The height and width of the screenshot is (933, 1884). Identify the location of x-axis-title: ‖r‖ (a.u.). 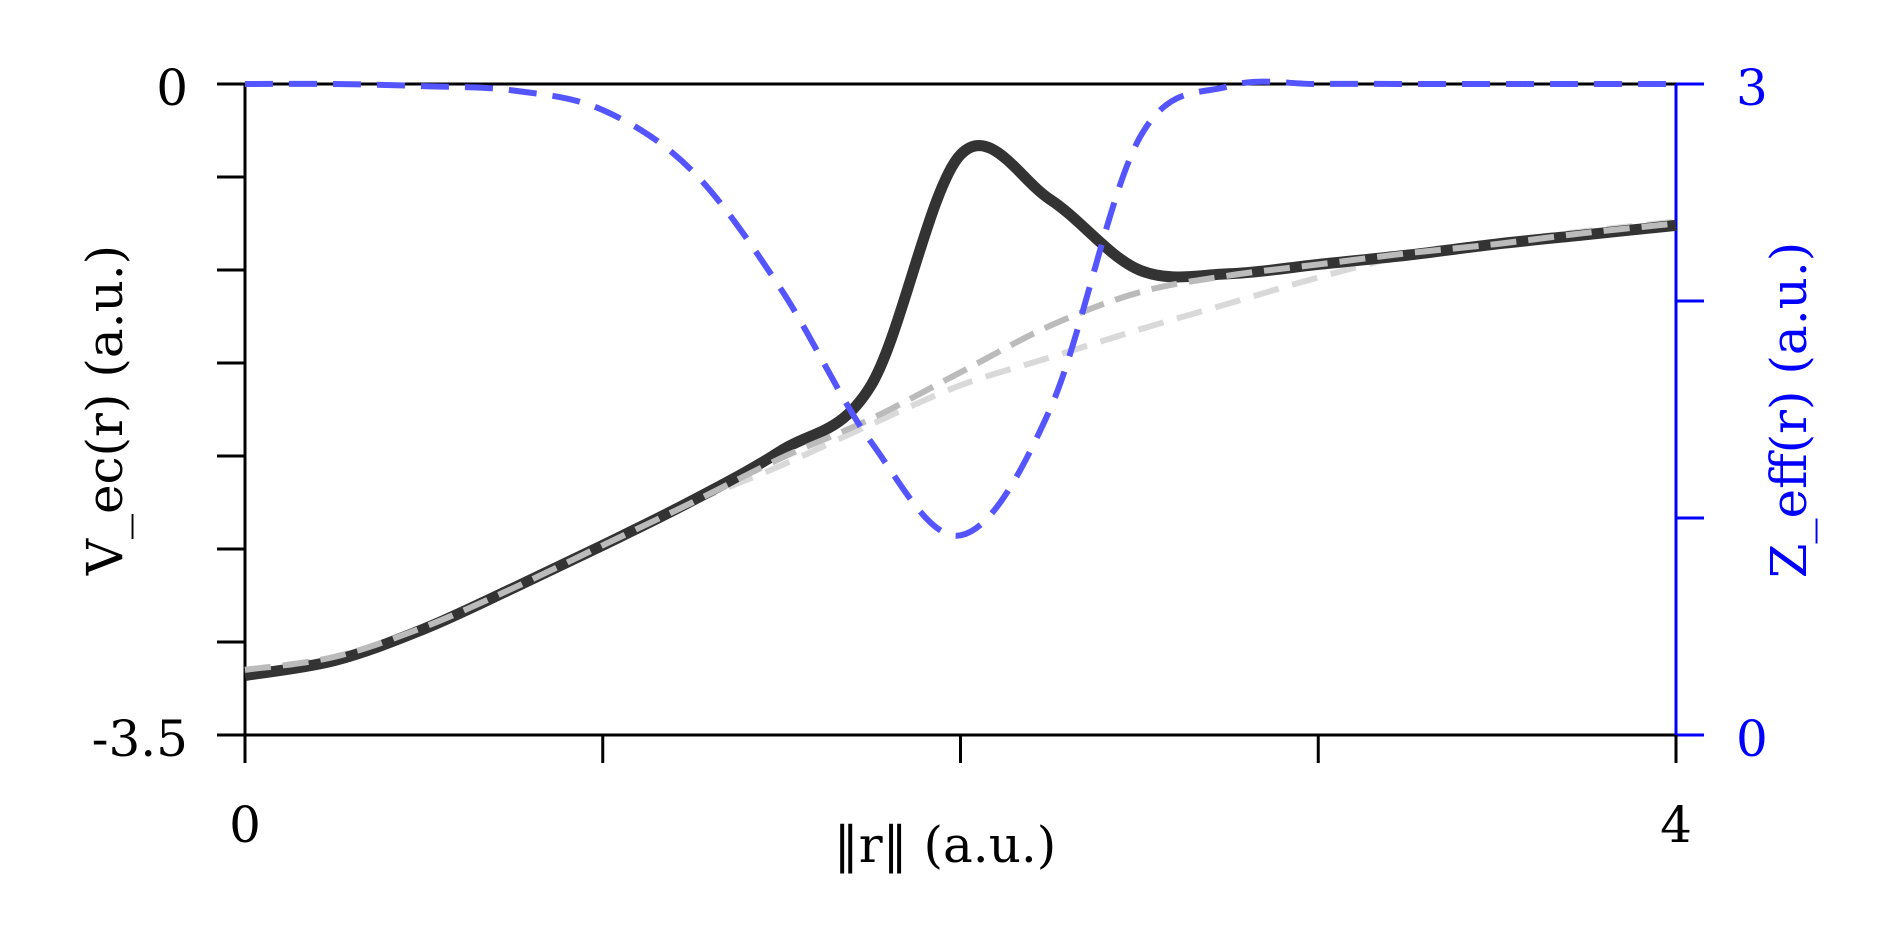
(945, 845).